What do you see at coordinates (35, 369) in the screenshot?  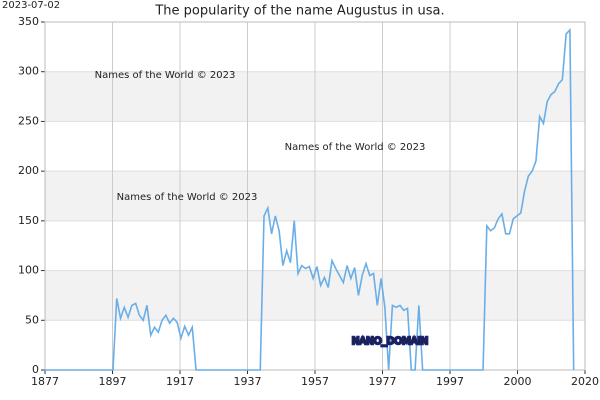 I see `y-tick-label: 0` at bounding box center [35, 369].